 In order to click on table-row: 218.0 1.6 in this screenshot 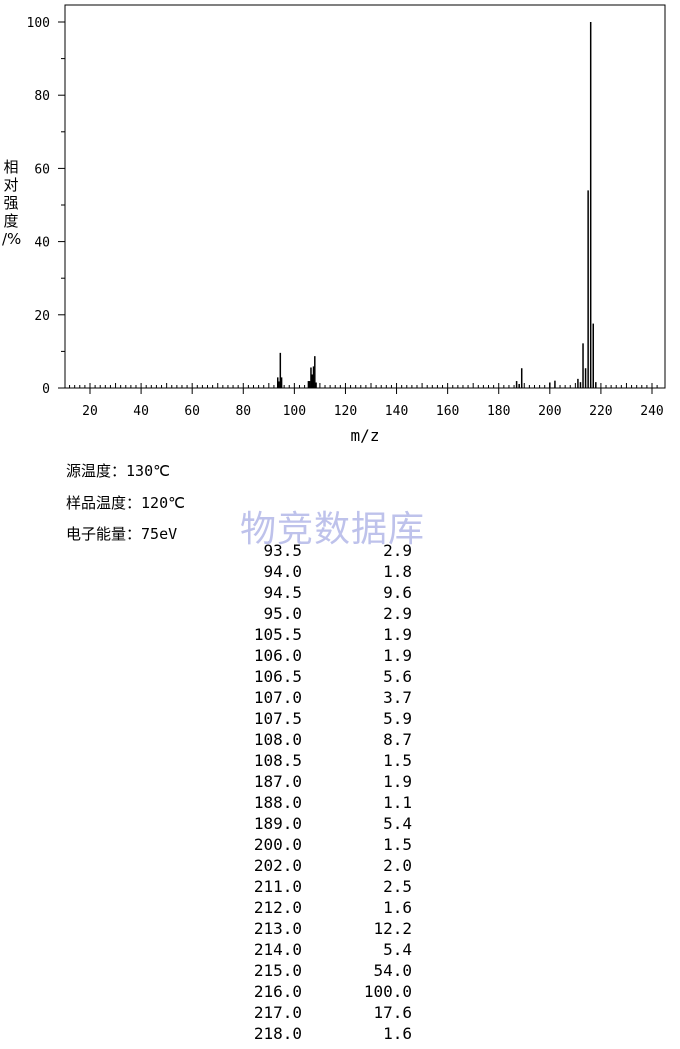, I will do `click(340, 1033)`.